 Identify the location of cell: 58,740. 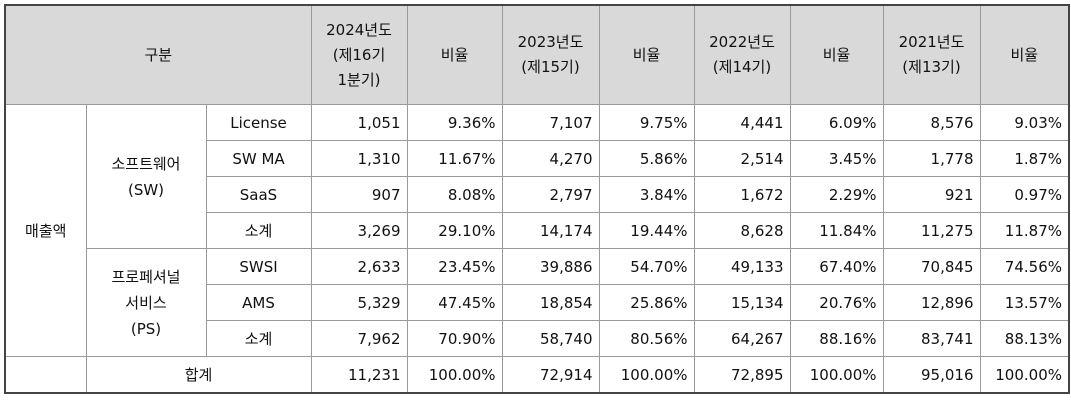
(550, 338).